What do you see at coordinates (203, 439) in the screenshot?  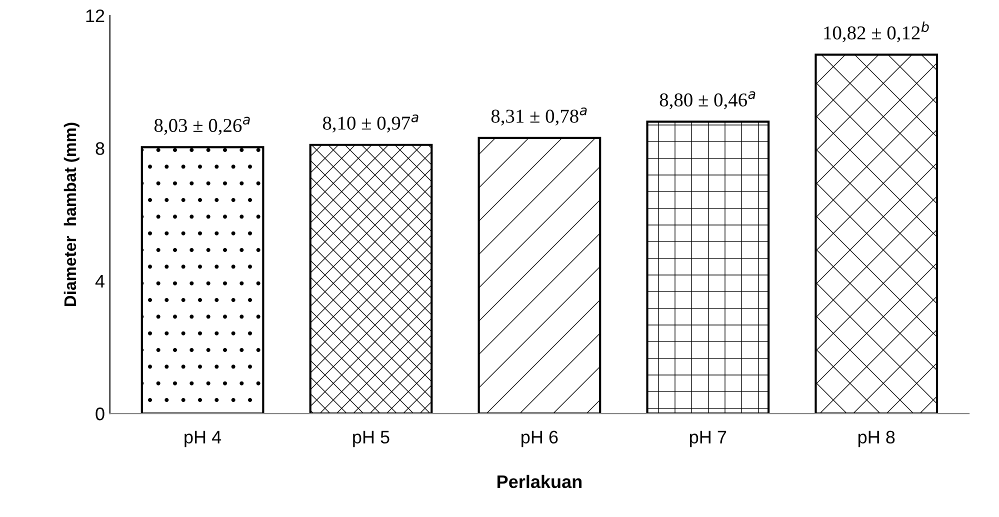 I see `x-tick-label: pH 4` at bounding box center [203, 439].